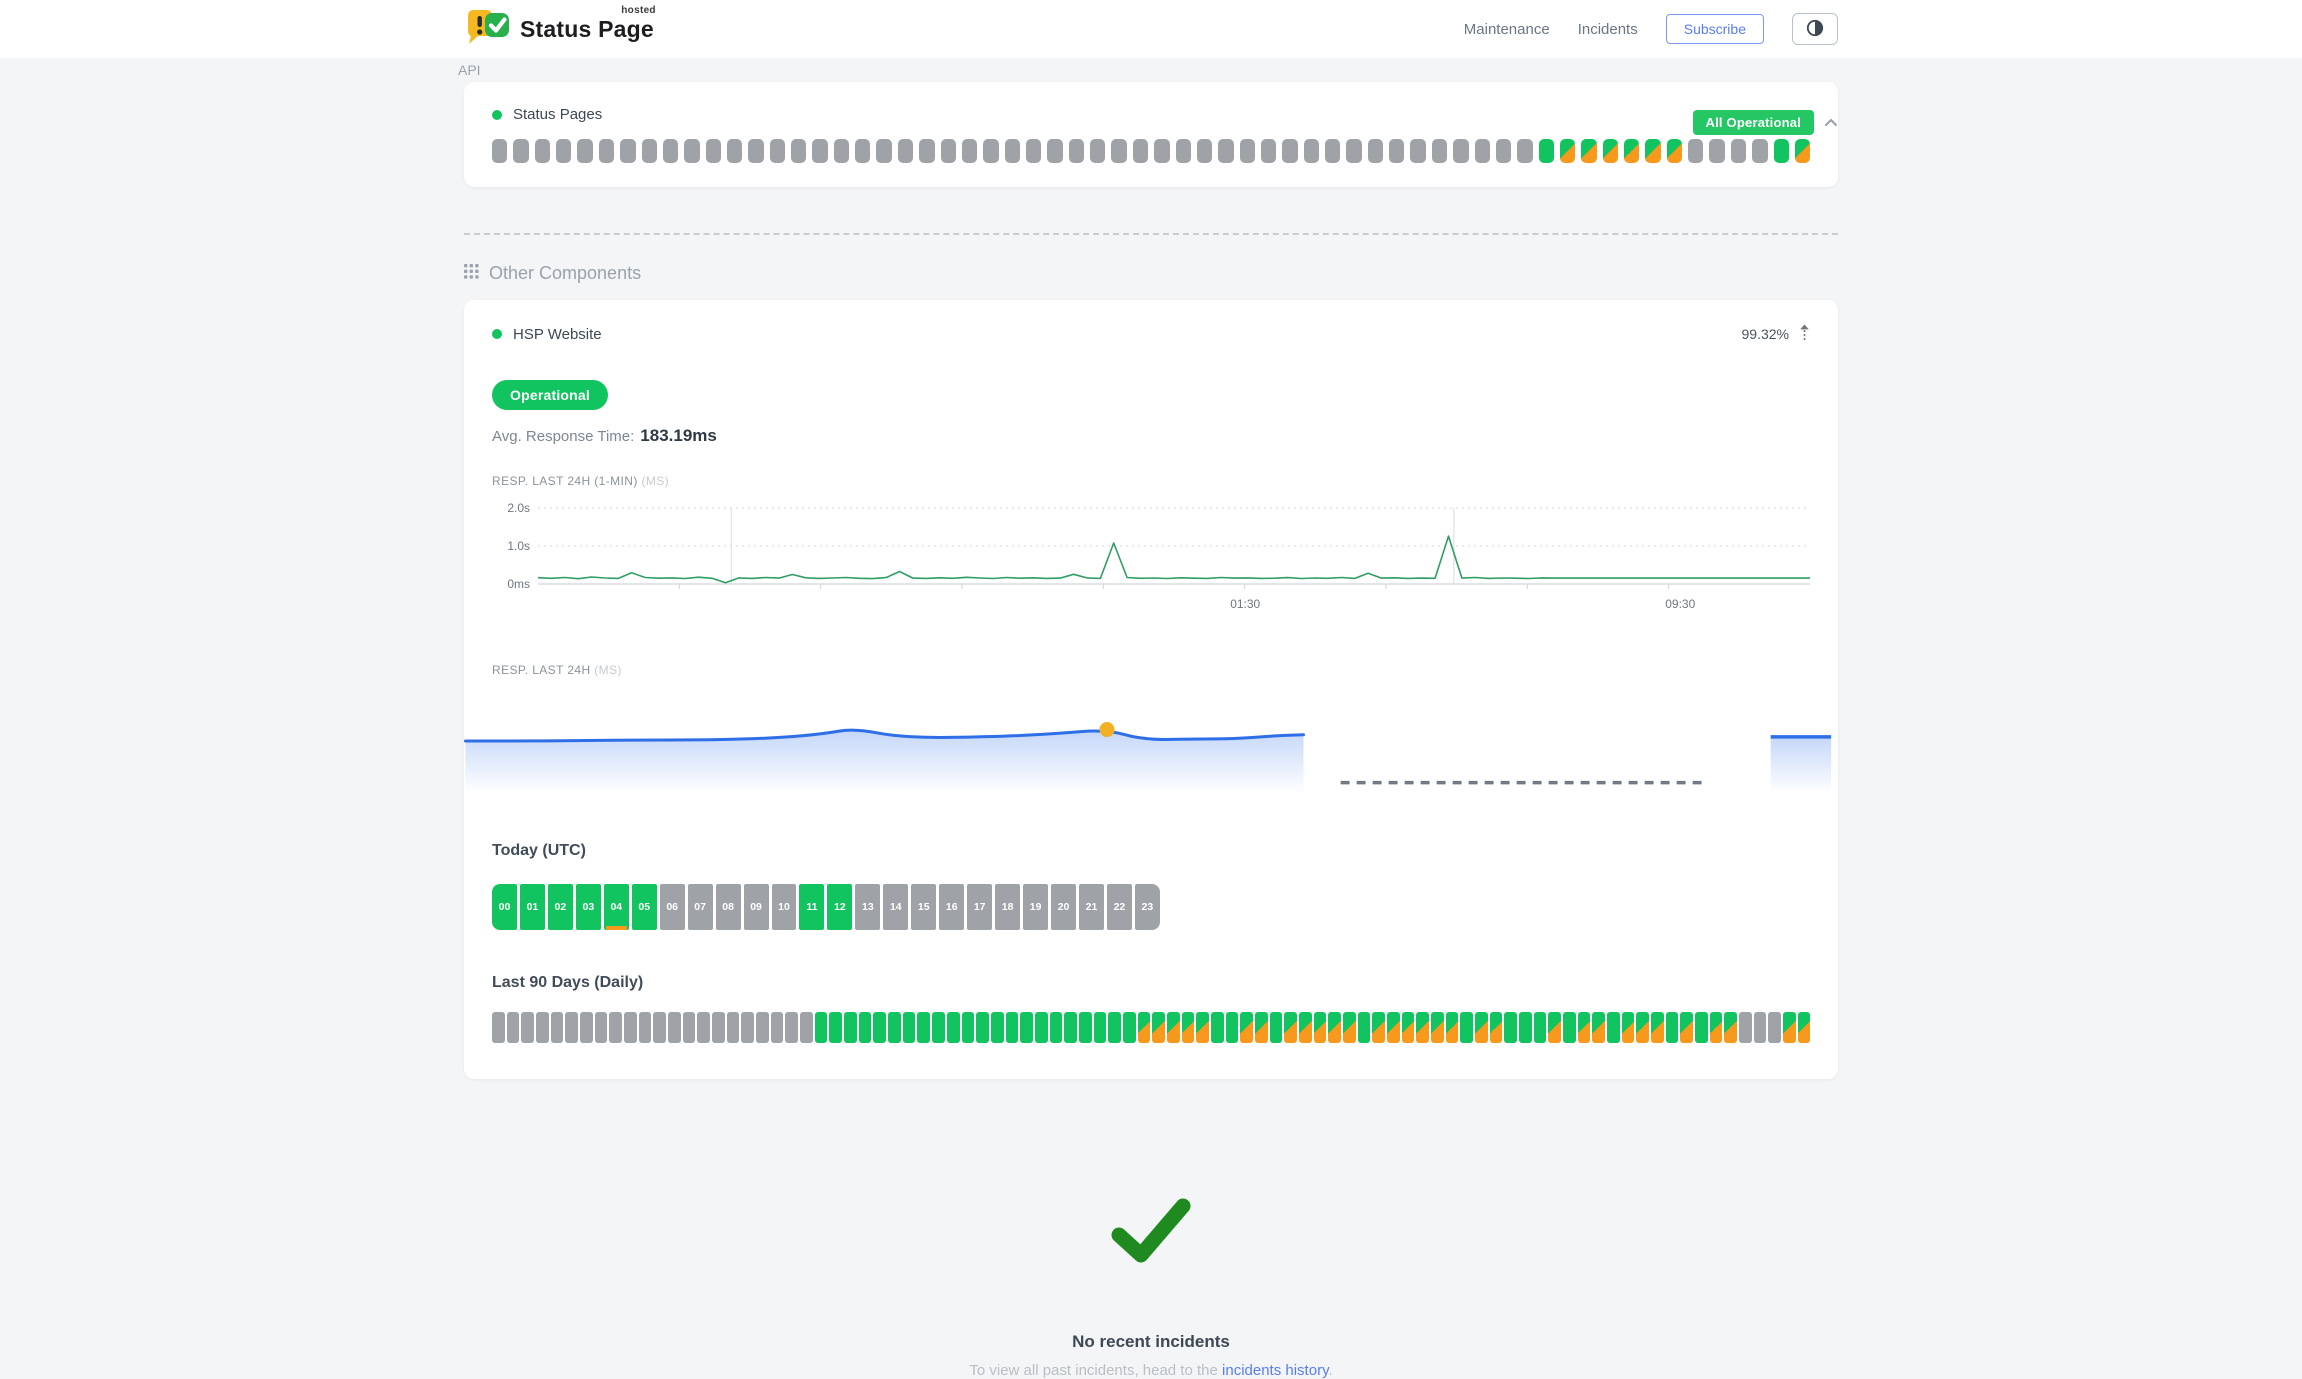  Describe the element at coordinates (784, 907) in the screenshot. I see `hour-block: 10` at that location.